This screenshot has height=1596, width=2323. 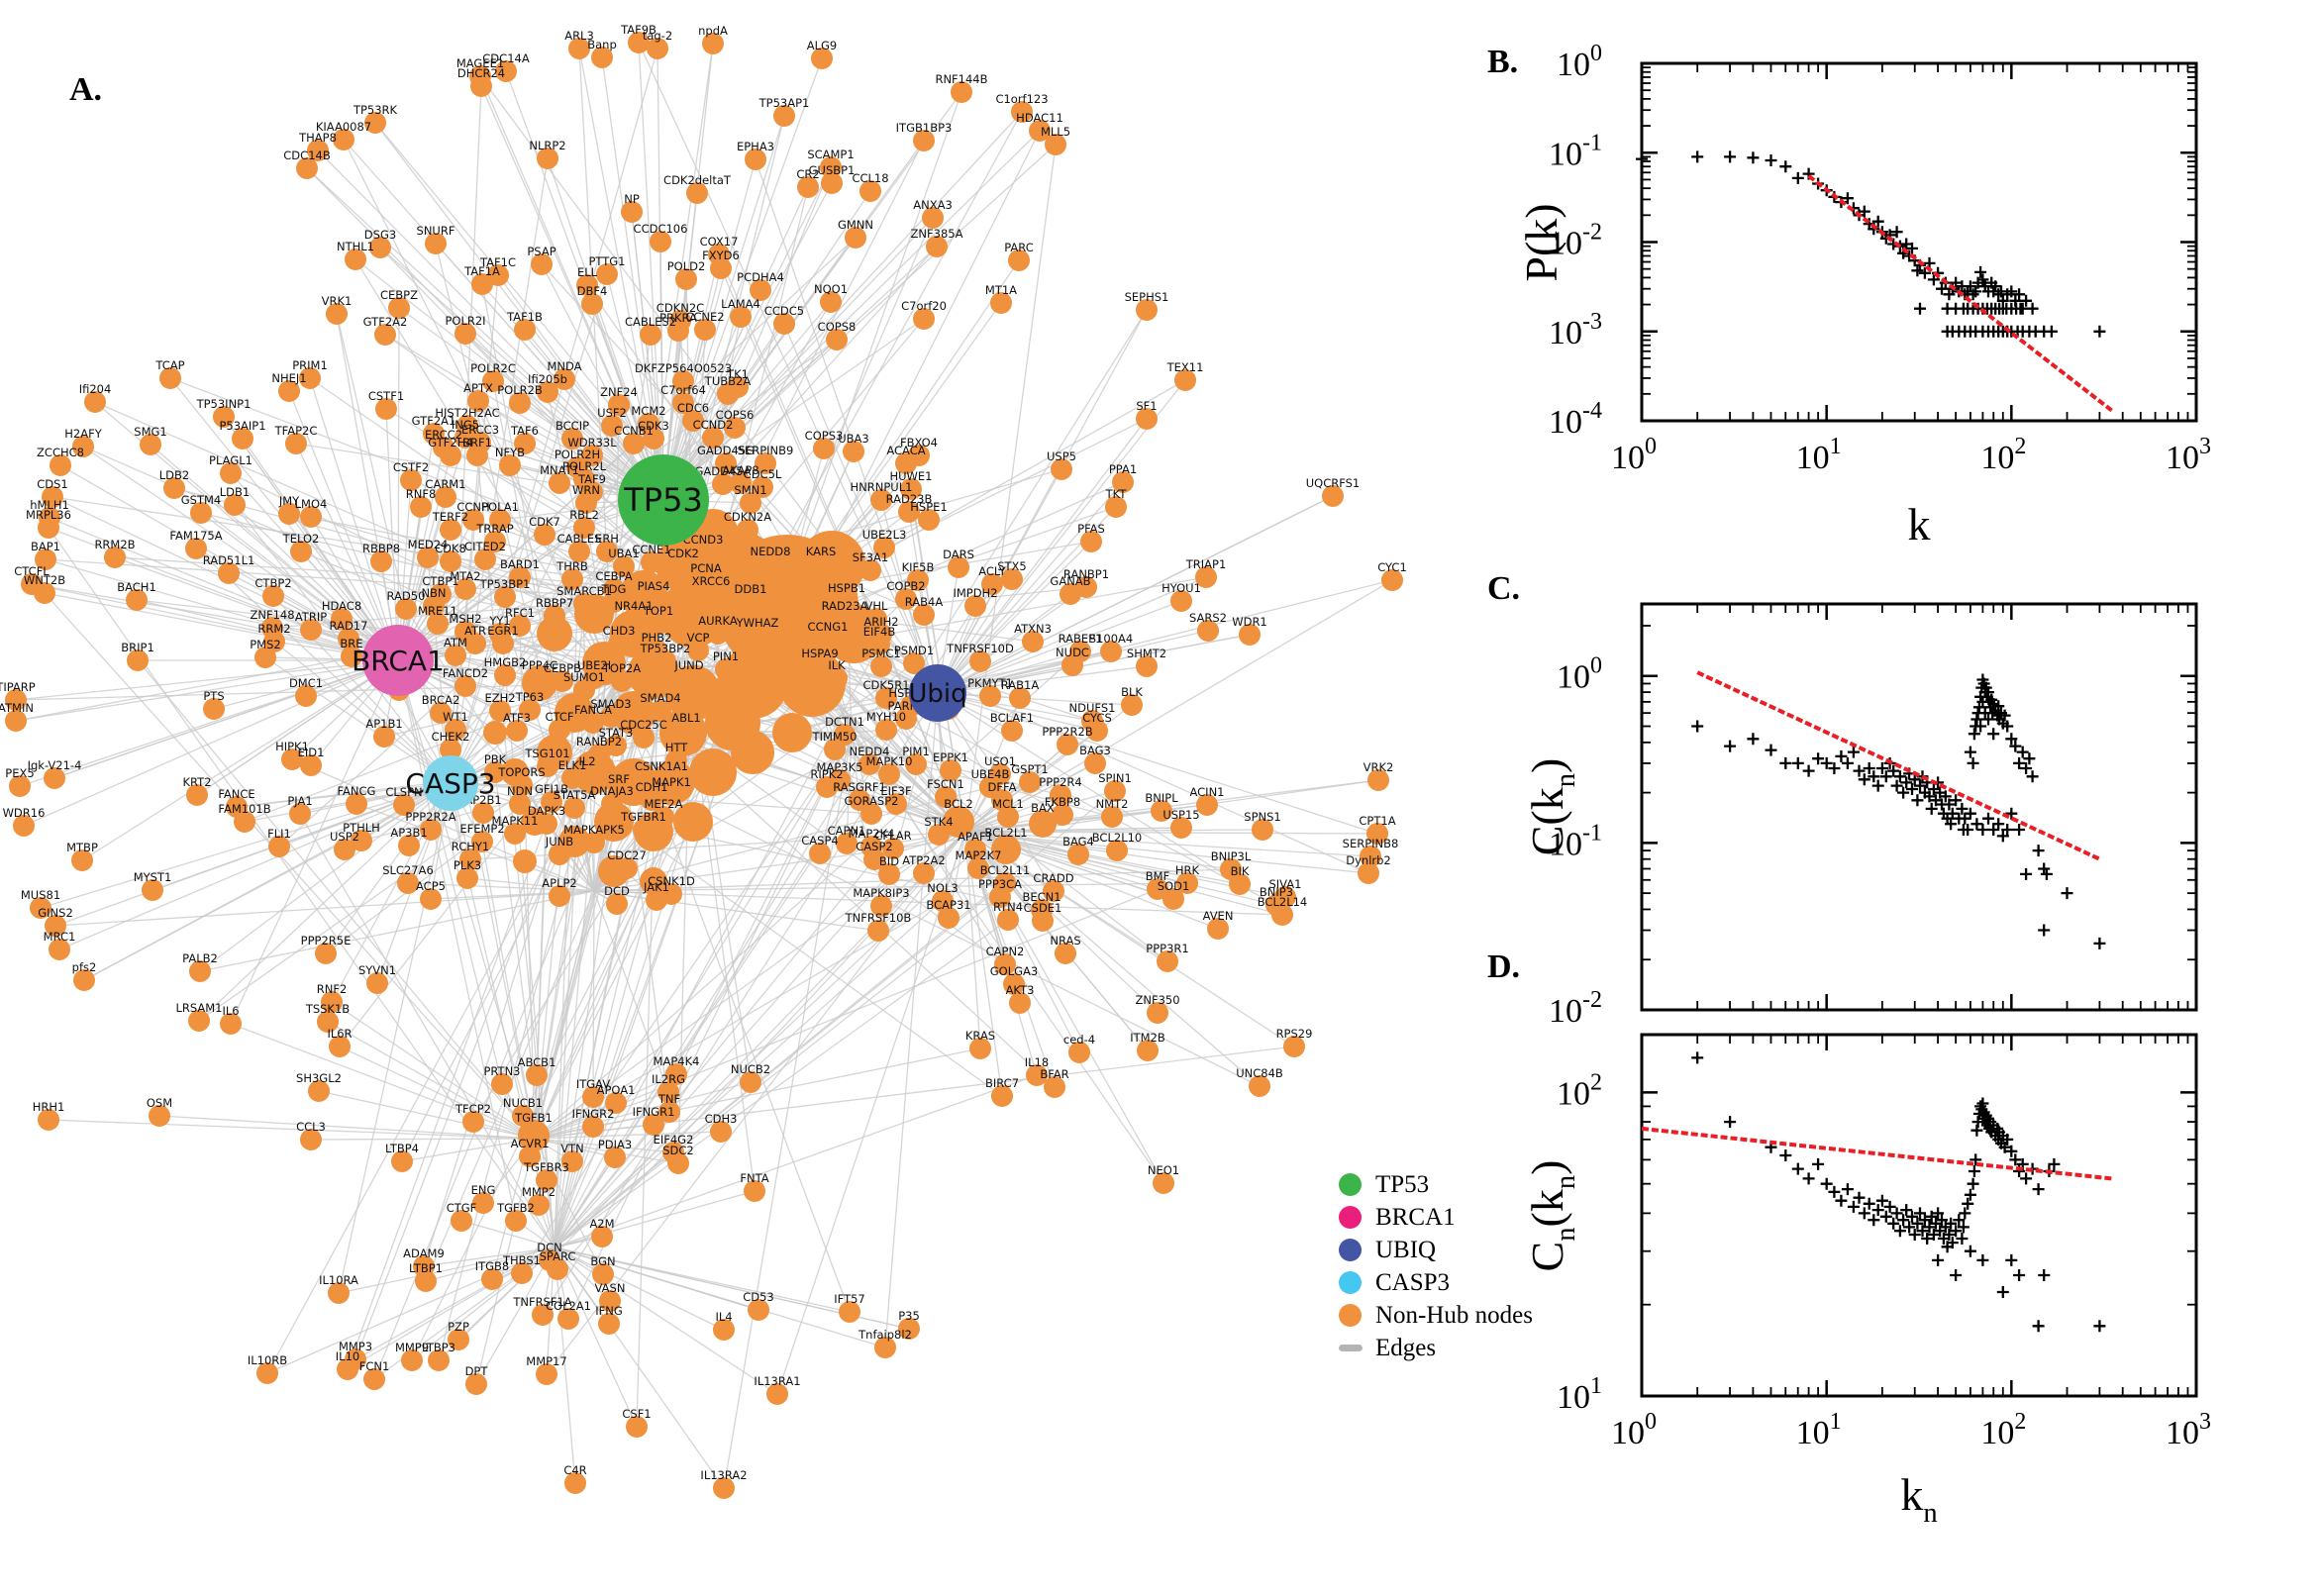 What do you see at coordinates (877, 606) in the screenshot?
I see `network-node-label: VHL` at bounding box center [877, 606].